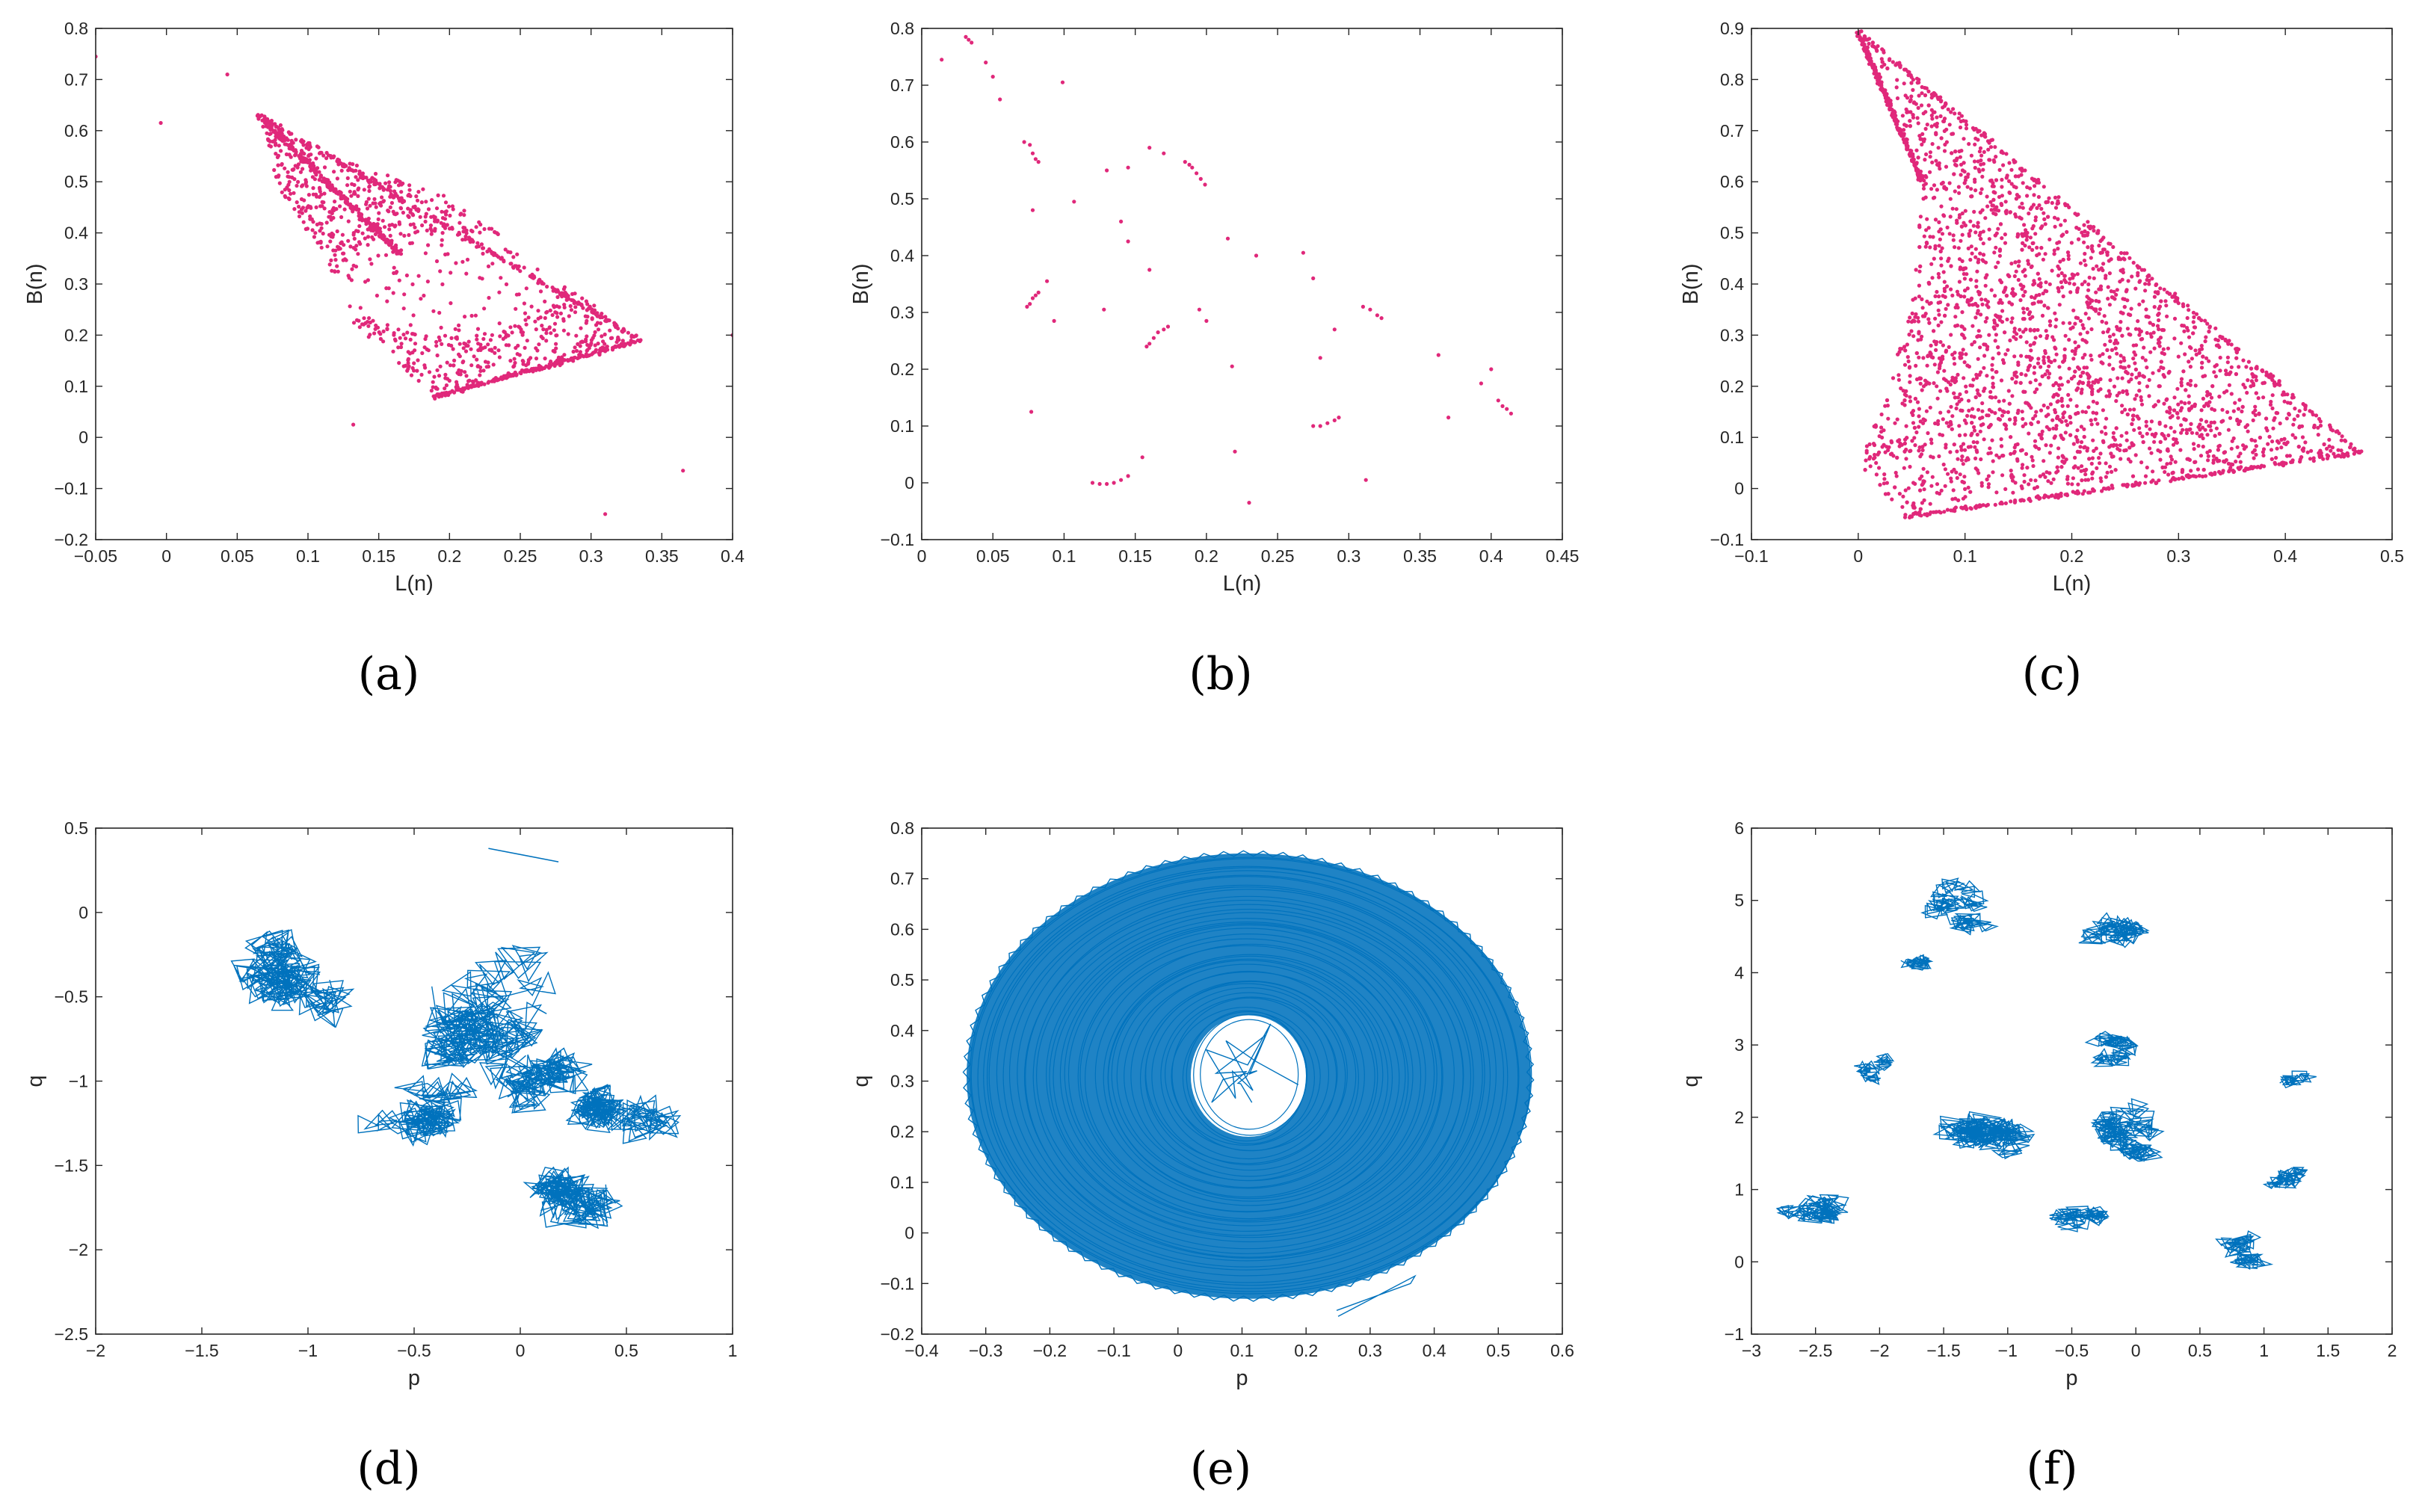 The height and width of the screenshot is (1512, 2422). What do you see at coordinates (2109, 275) in the screenshot?
I see `plot-area-c` at bounding box center [2109, 275].